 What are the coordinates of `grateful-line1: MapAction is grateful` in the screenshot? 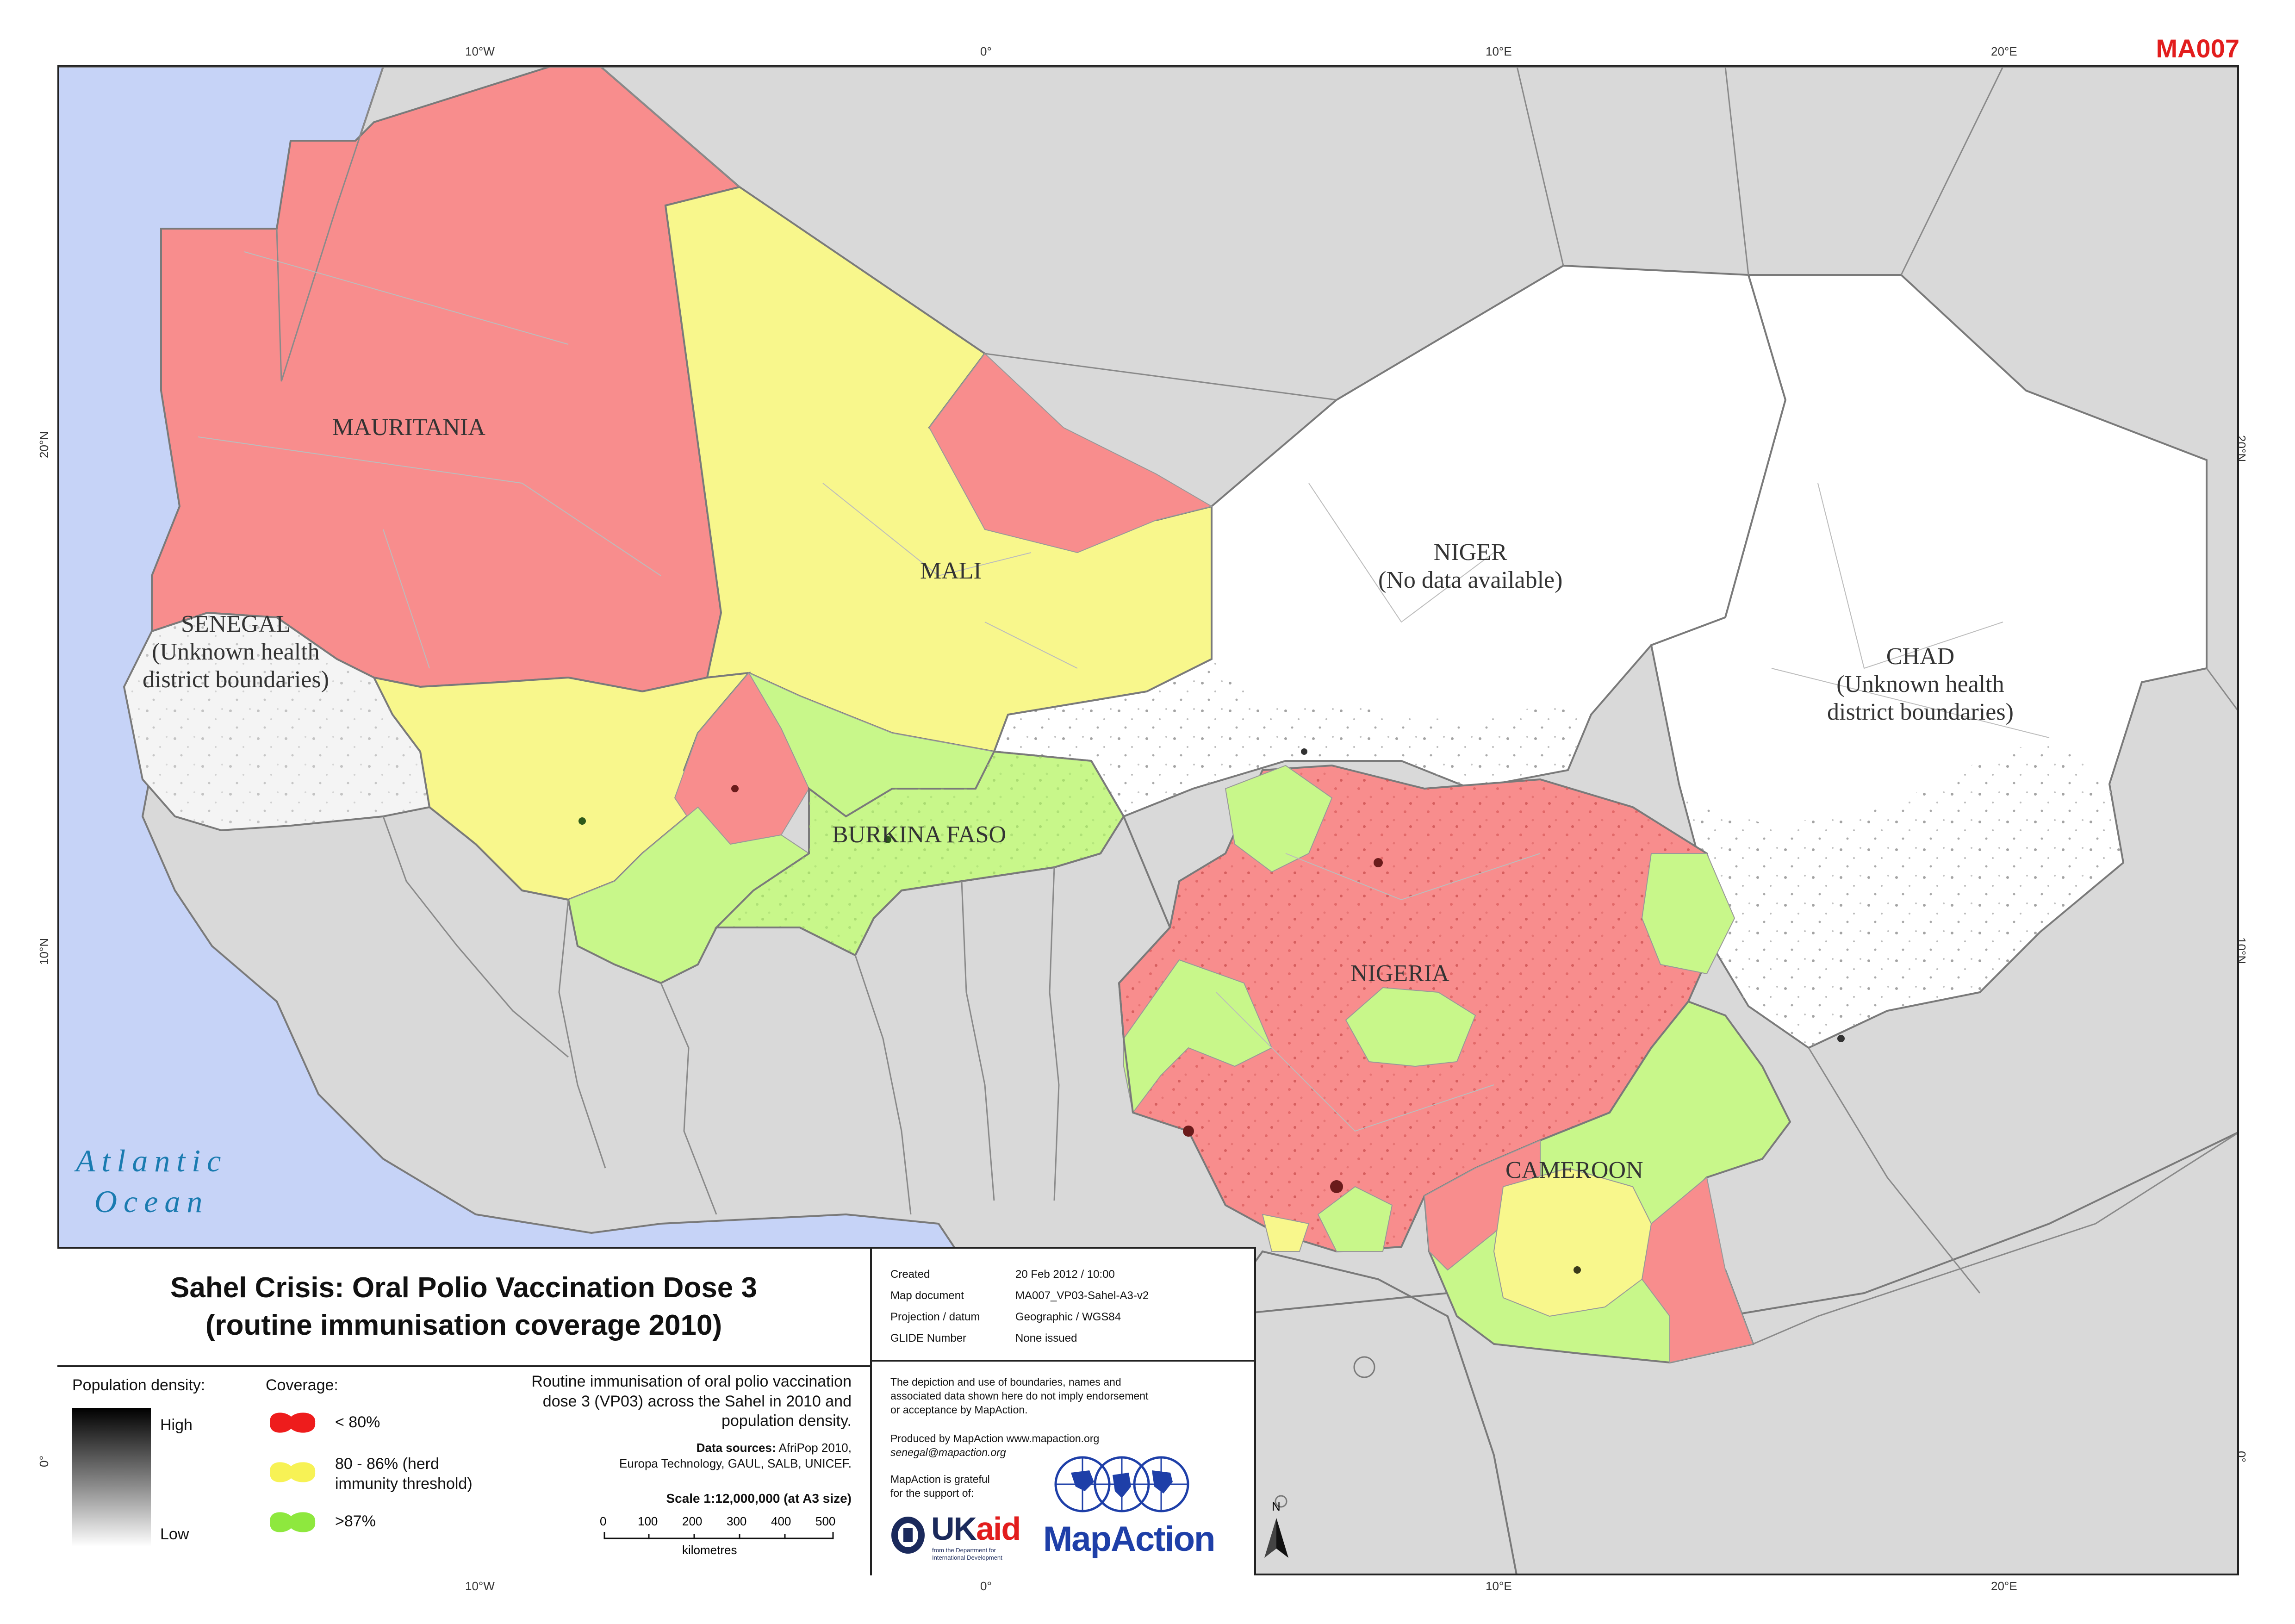 It's located at (940, 1479).